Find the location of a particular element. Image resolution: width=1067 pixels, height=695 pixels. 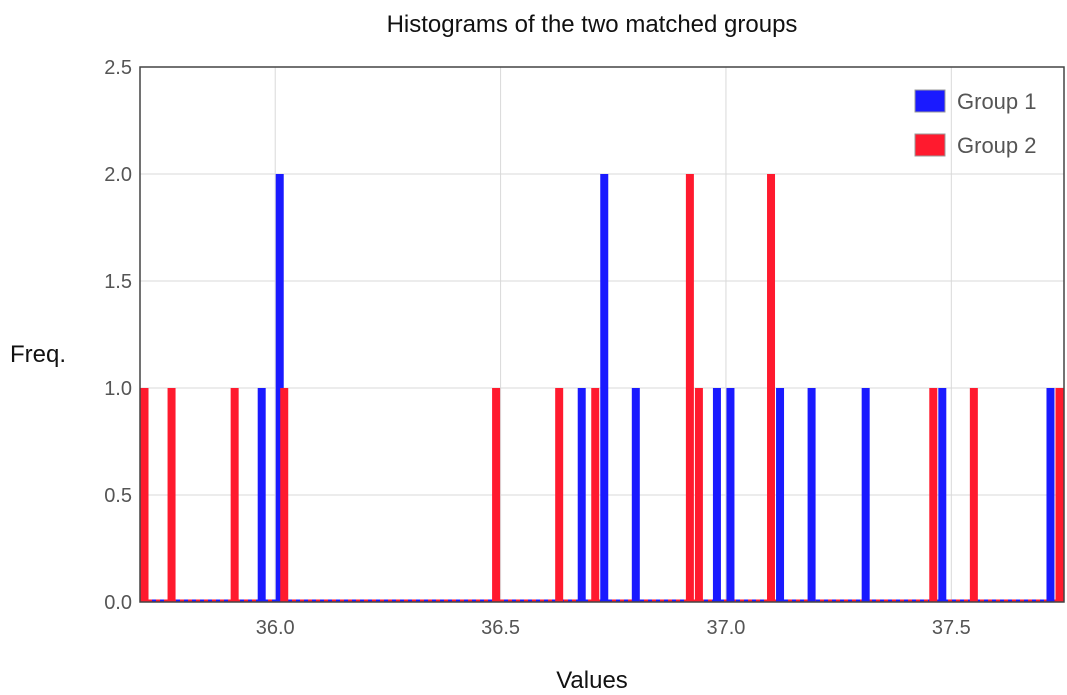

y-tick-label: 2.5 is located at coordinates (118, 68).